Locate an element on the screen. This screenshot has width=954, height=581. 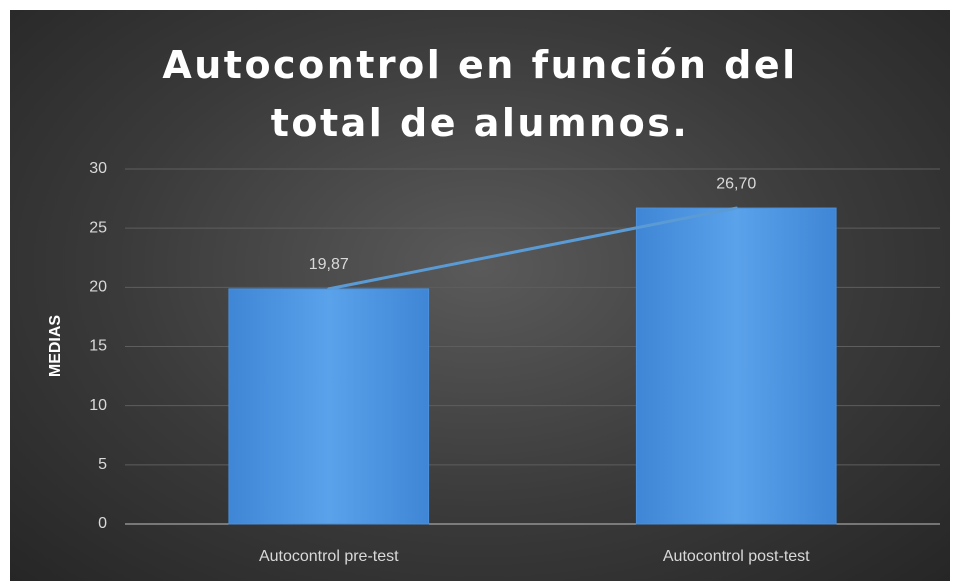
x-tick-label: Autocontrol pre-test is located at coordinates (329, 556).